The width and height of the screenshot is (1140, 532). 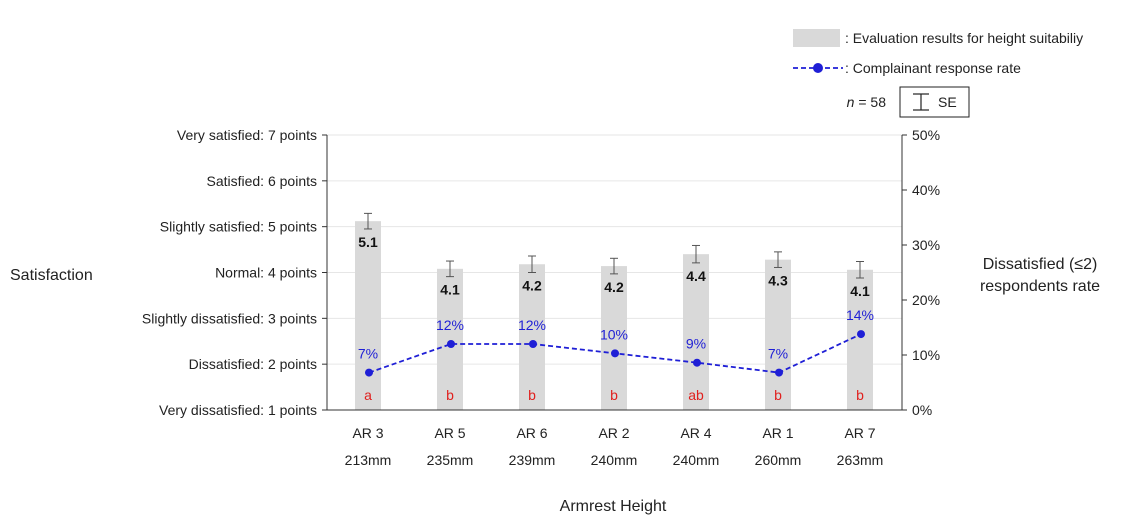 I want to click on bar-value-label: 4.4, so click(x=696, y=276).